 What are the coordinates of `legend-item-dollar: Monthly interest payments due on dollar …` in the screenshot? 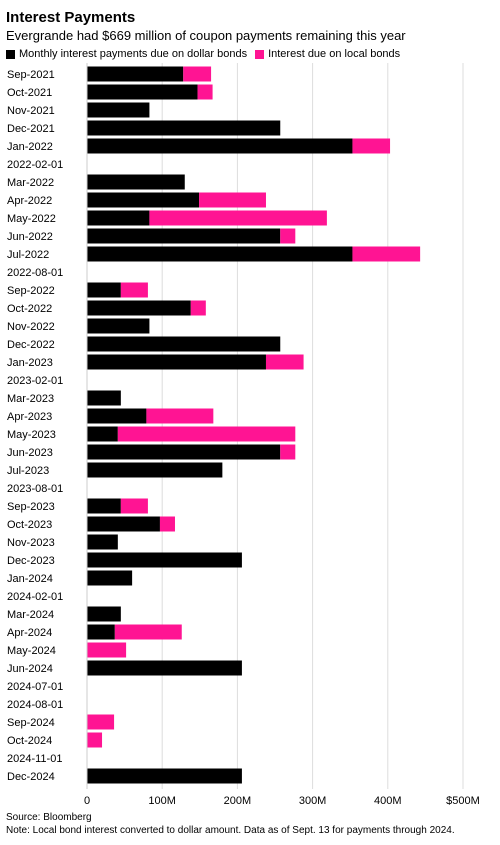 It's located at (126, 54).